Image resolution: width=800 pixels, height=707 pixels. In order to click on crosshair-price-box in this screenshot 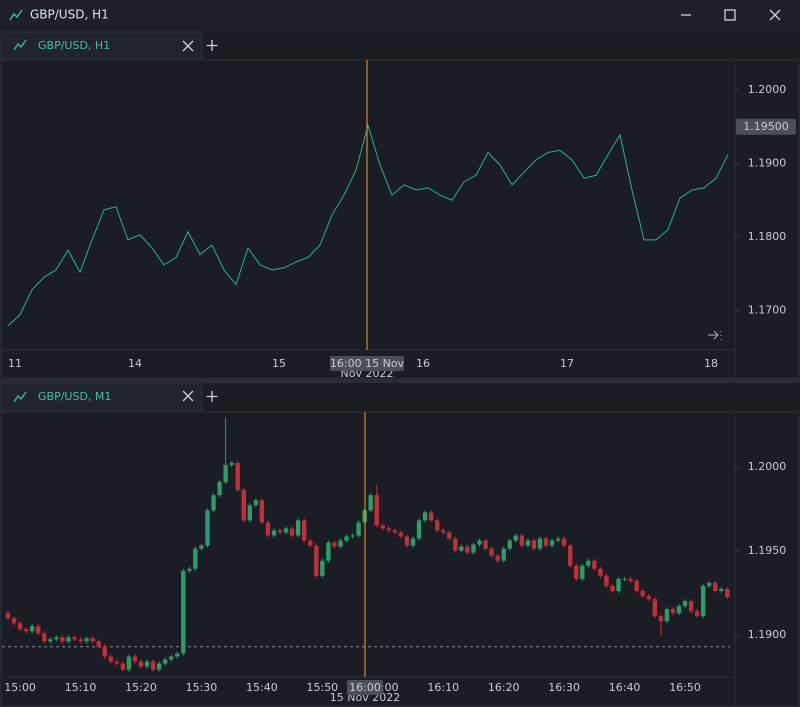, I will do `click(766, 126)`.